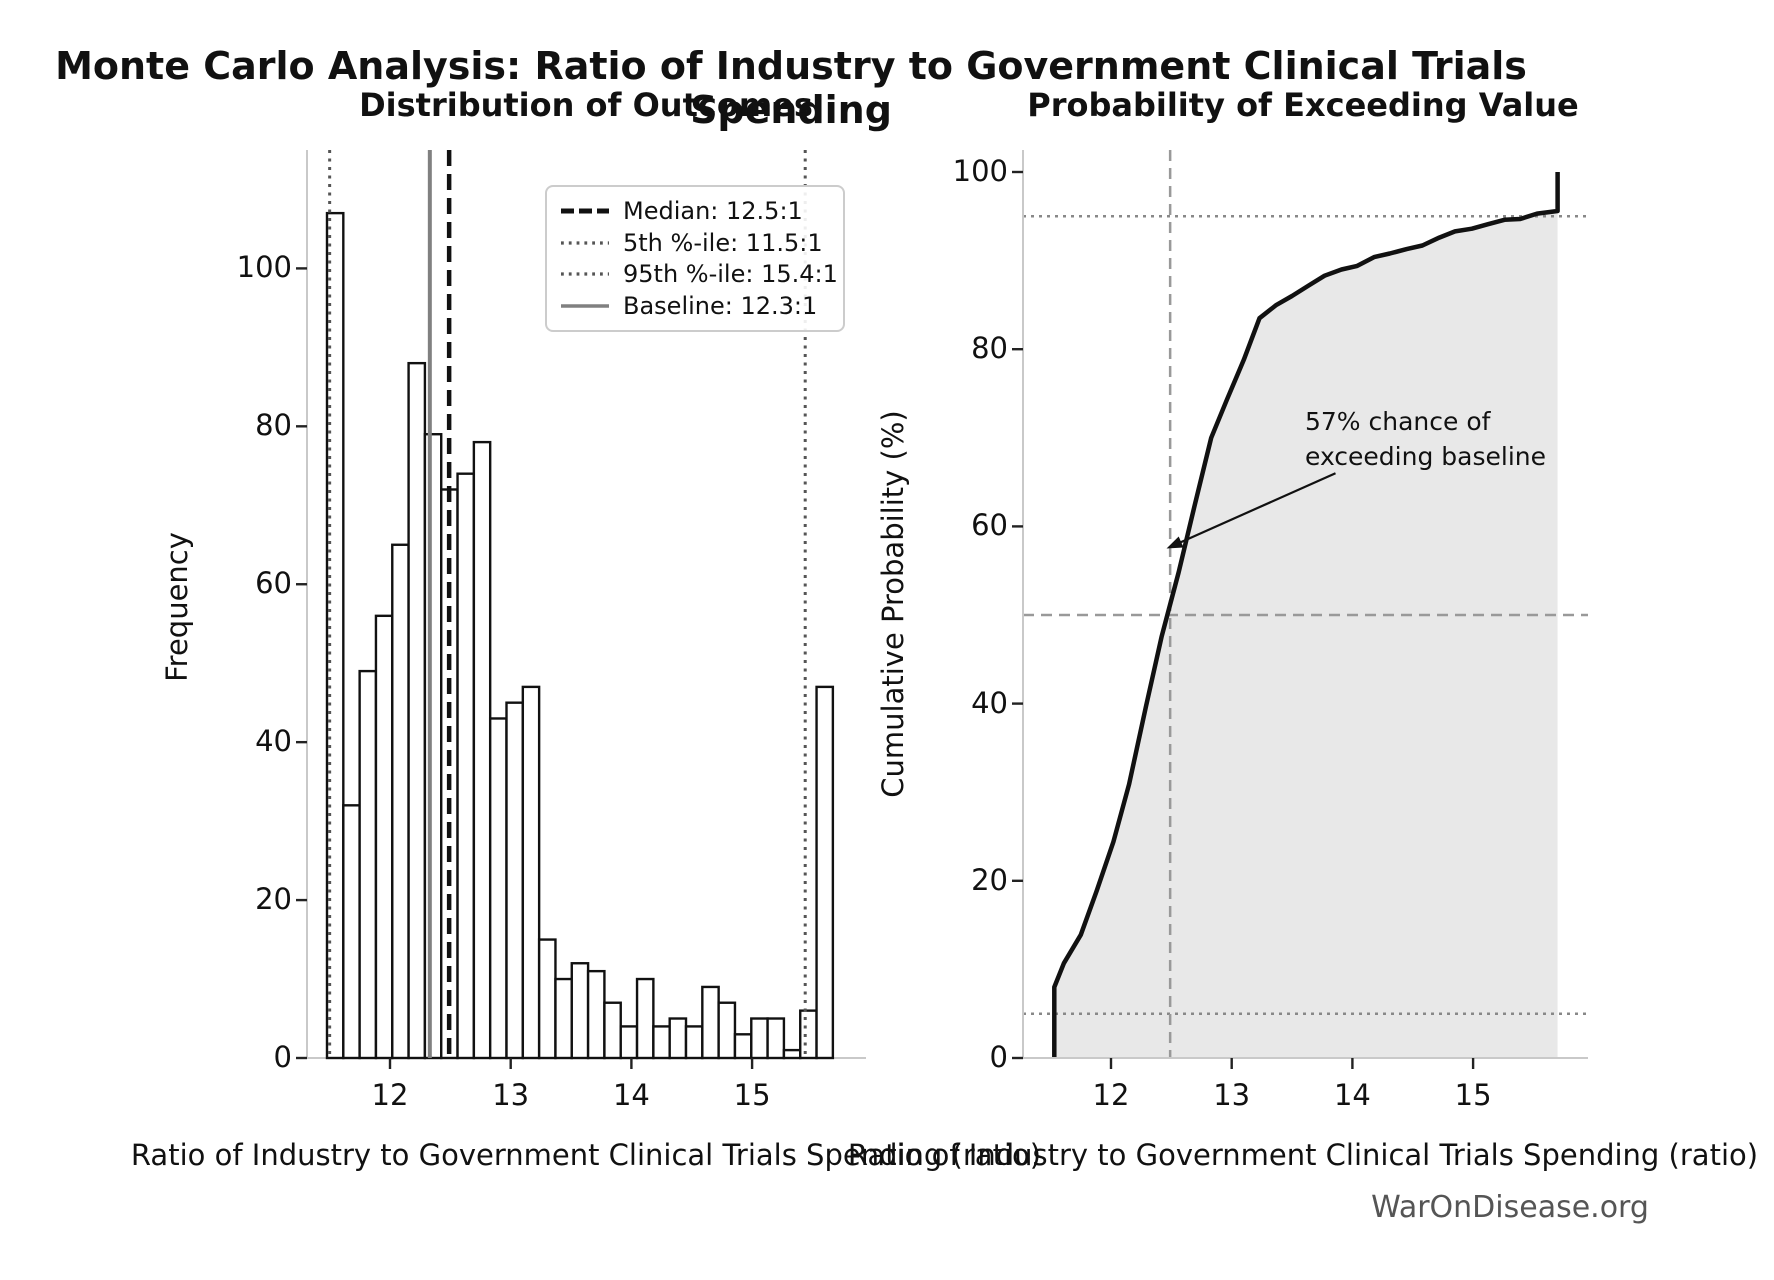 The image size is (1774, 1280). I want to click on legend-label: Median: 12.5:1, so click(713, 210).